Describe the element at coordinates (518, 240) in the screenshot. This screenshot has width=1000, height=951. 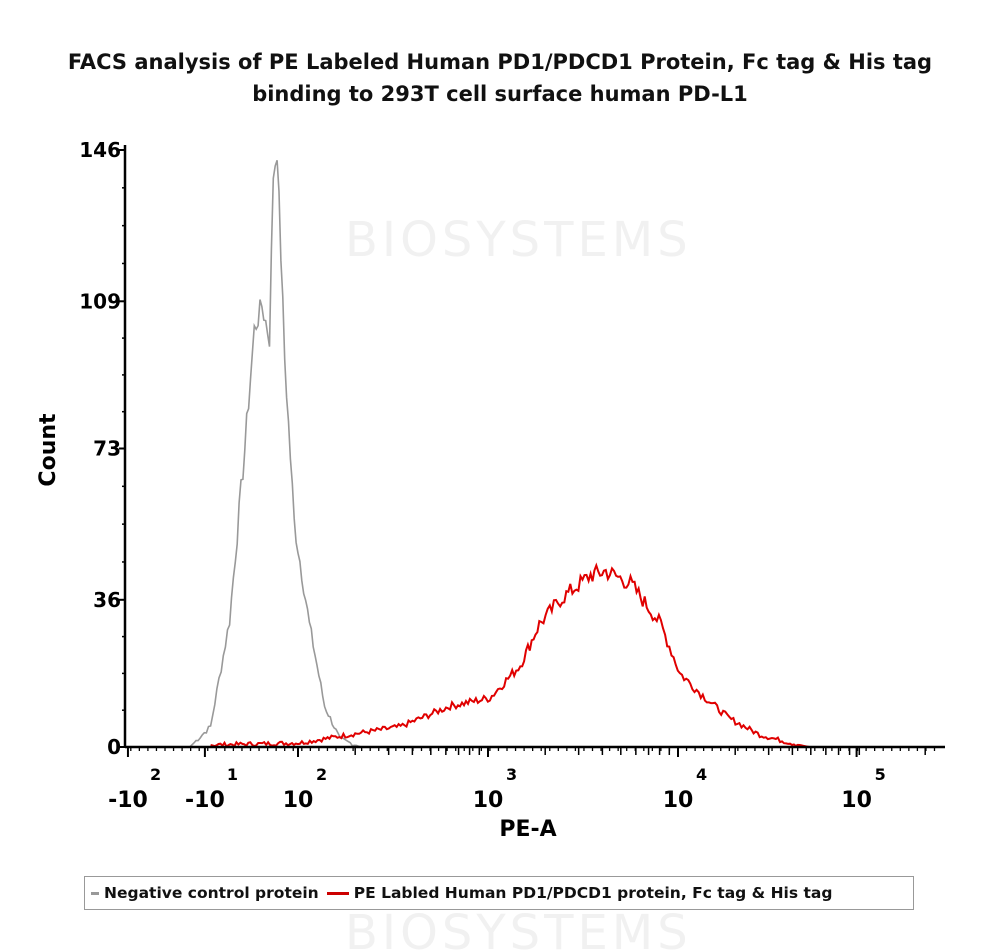
I see `watermark-brand: BIOSYSTEMS` at that location.